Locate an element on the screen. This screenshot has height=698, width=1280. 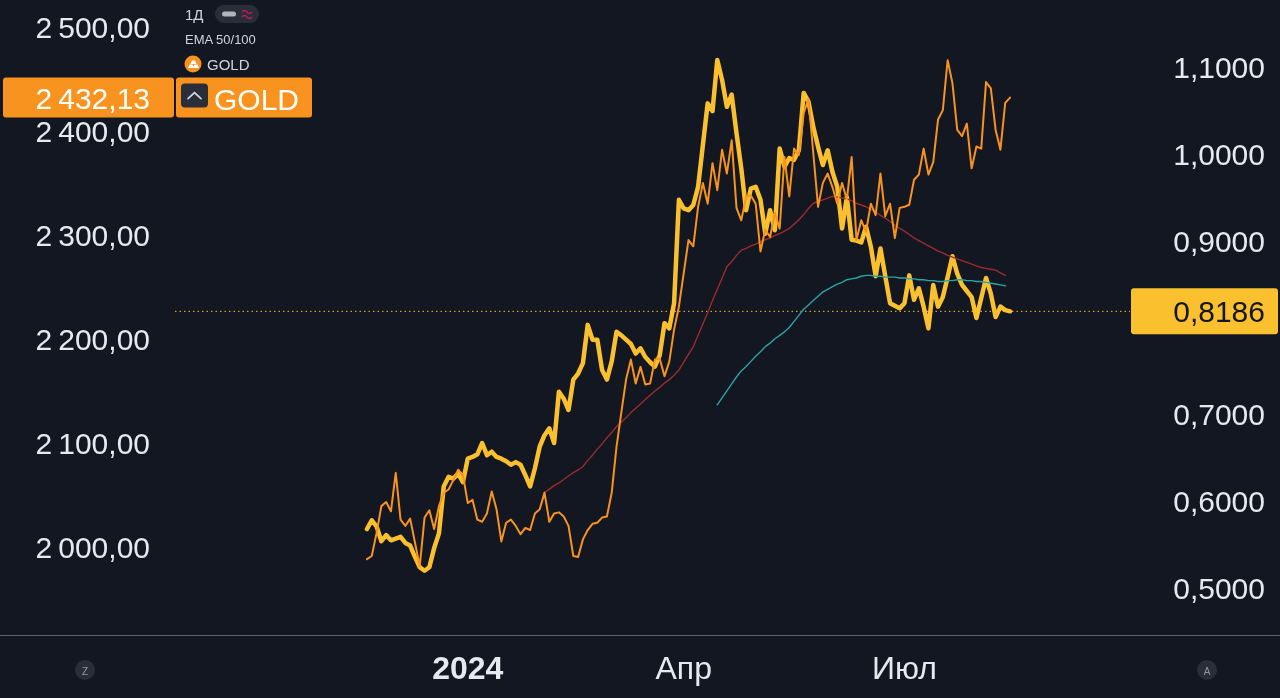
y-tick-label: 2 300,00 is located at coordinates (92, 235).